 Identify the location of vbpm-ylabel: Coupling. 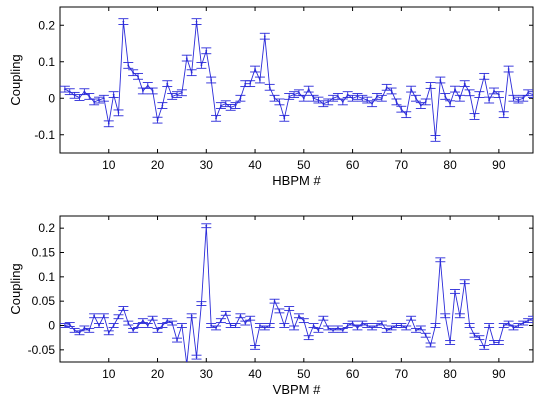
(15, 288).